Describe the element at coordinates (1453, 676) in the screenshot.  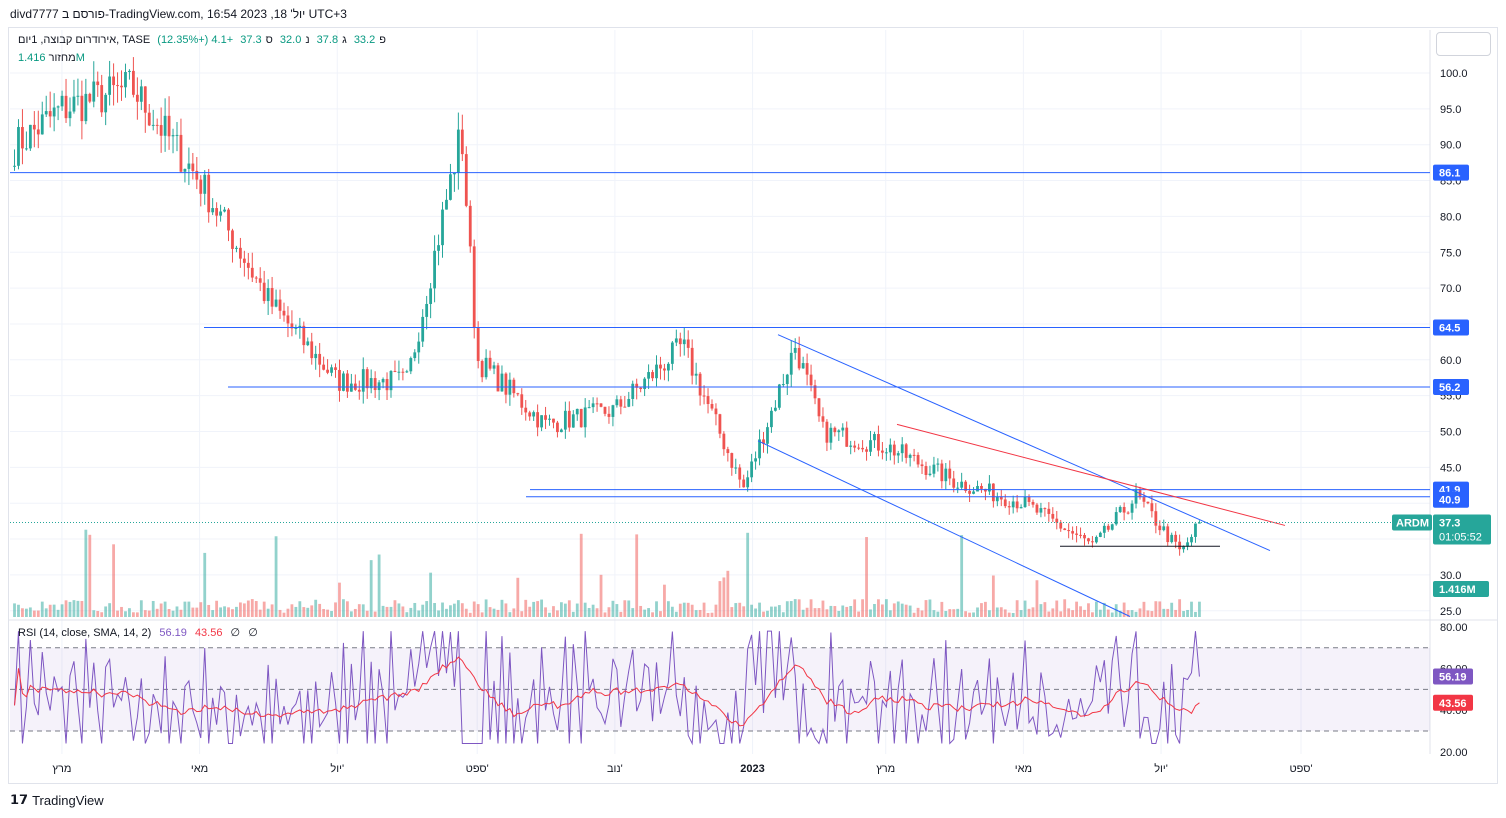
I see `rsi-tag-bg` at that location.